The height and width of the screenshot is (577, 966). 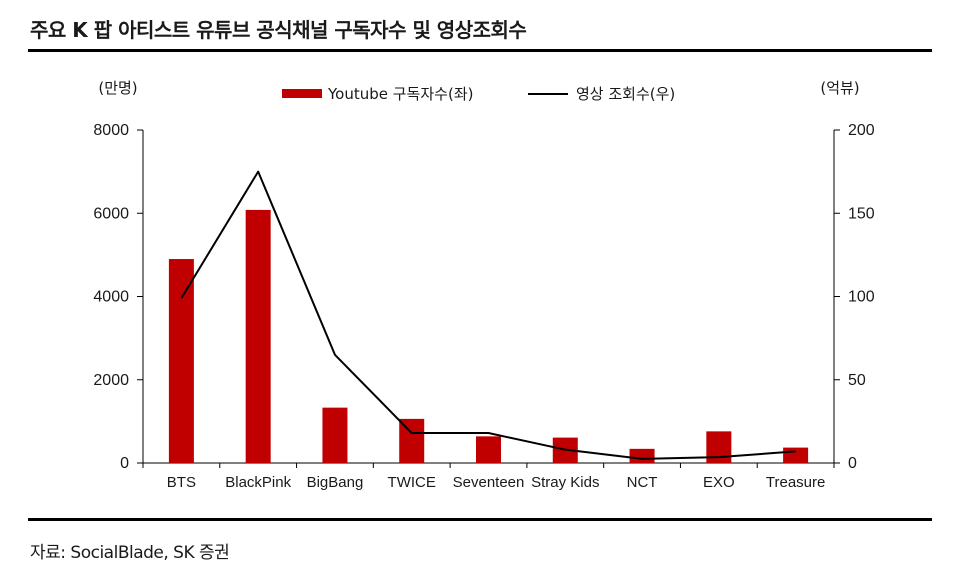 I want to click on category-label: BigBang, so click(x=335, y=482).